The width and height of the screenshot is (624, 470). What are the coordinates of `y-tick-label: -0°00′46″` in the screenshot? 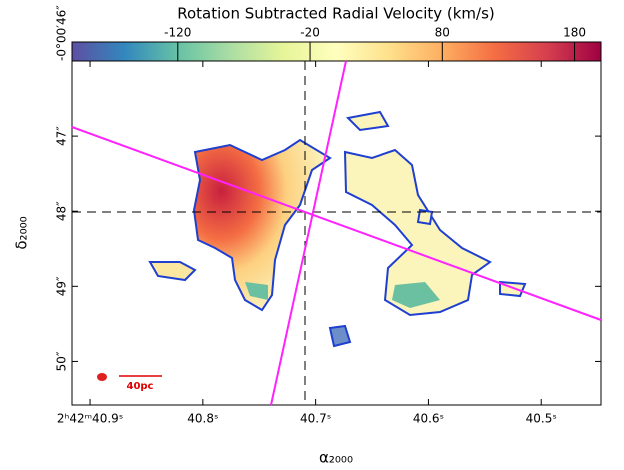 It's located at (62, 33).